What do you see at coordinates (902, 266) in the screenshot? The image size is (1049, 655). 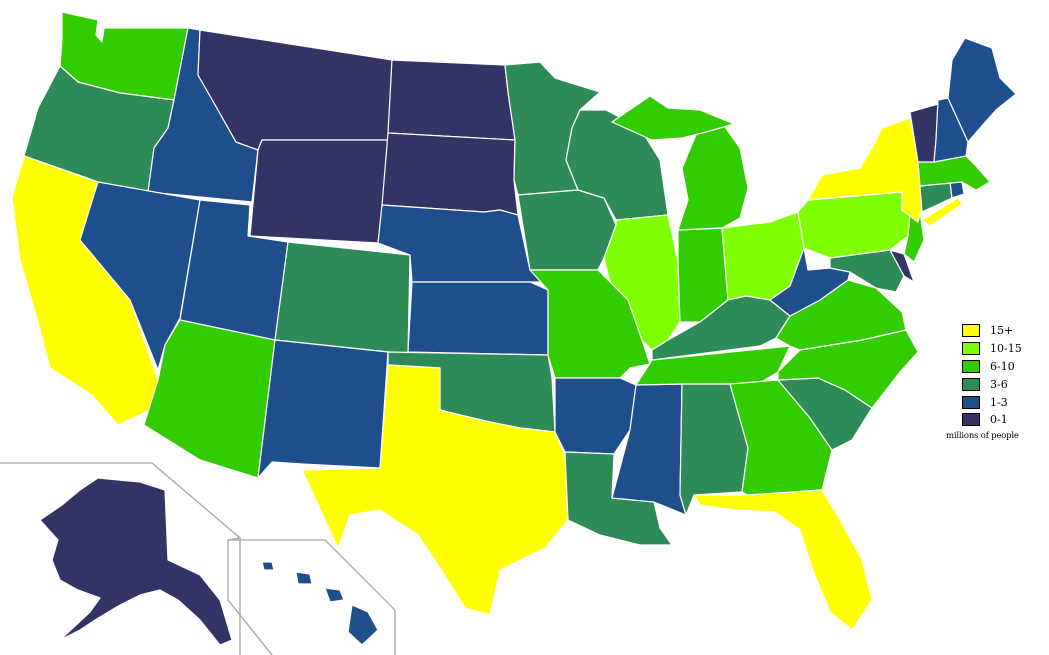 I see `state-delaware` at bounding box center [902, 266].